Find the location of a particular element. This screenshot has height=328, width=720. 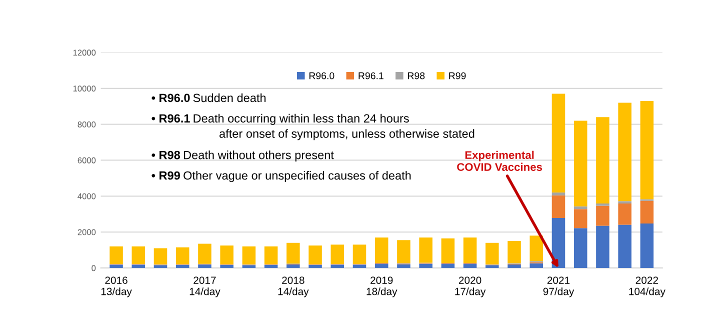

y-tick-label: 6000 is located at coordinates (87, 160).